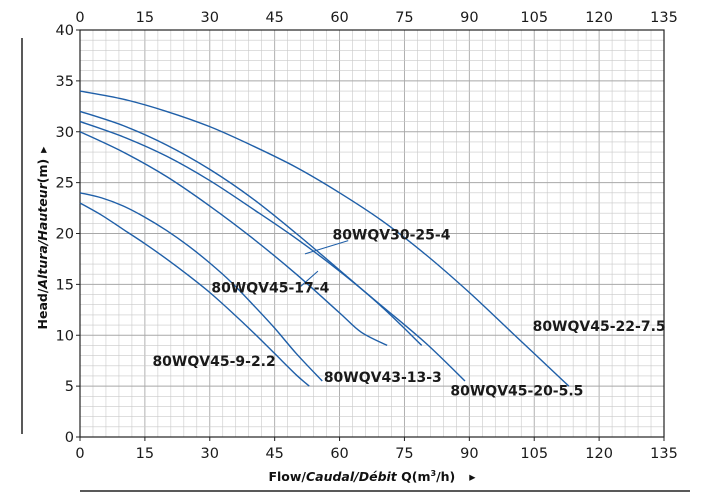  What do you see at coordinates (287, 476) in the screenshot?
I see `x-axis-title-part-1: Flow/` at bounding box center [287, 476].